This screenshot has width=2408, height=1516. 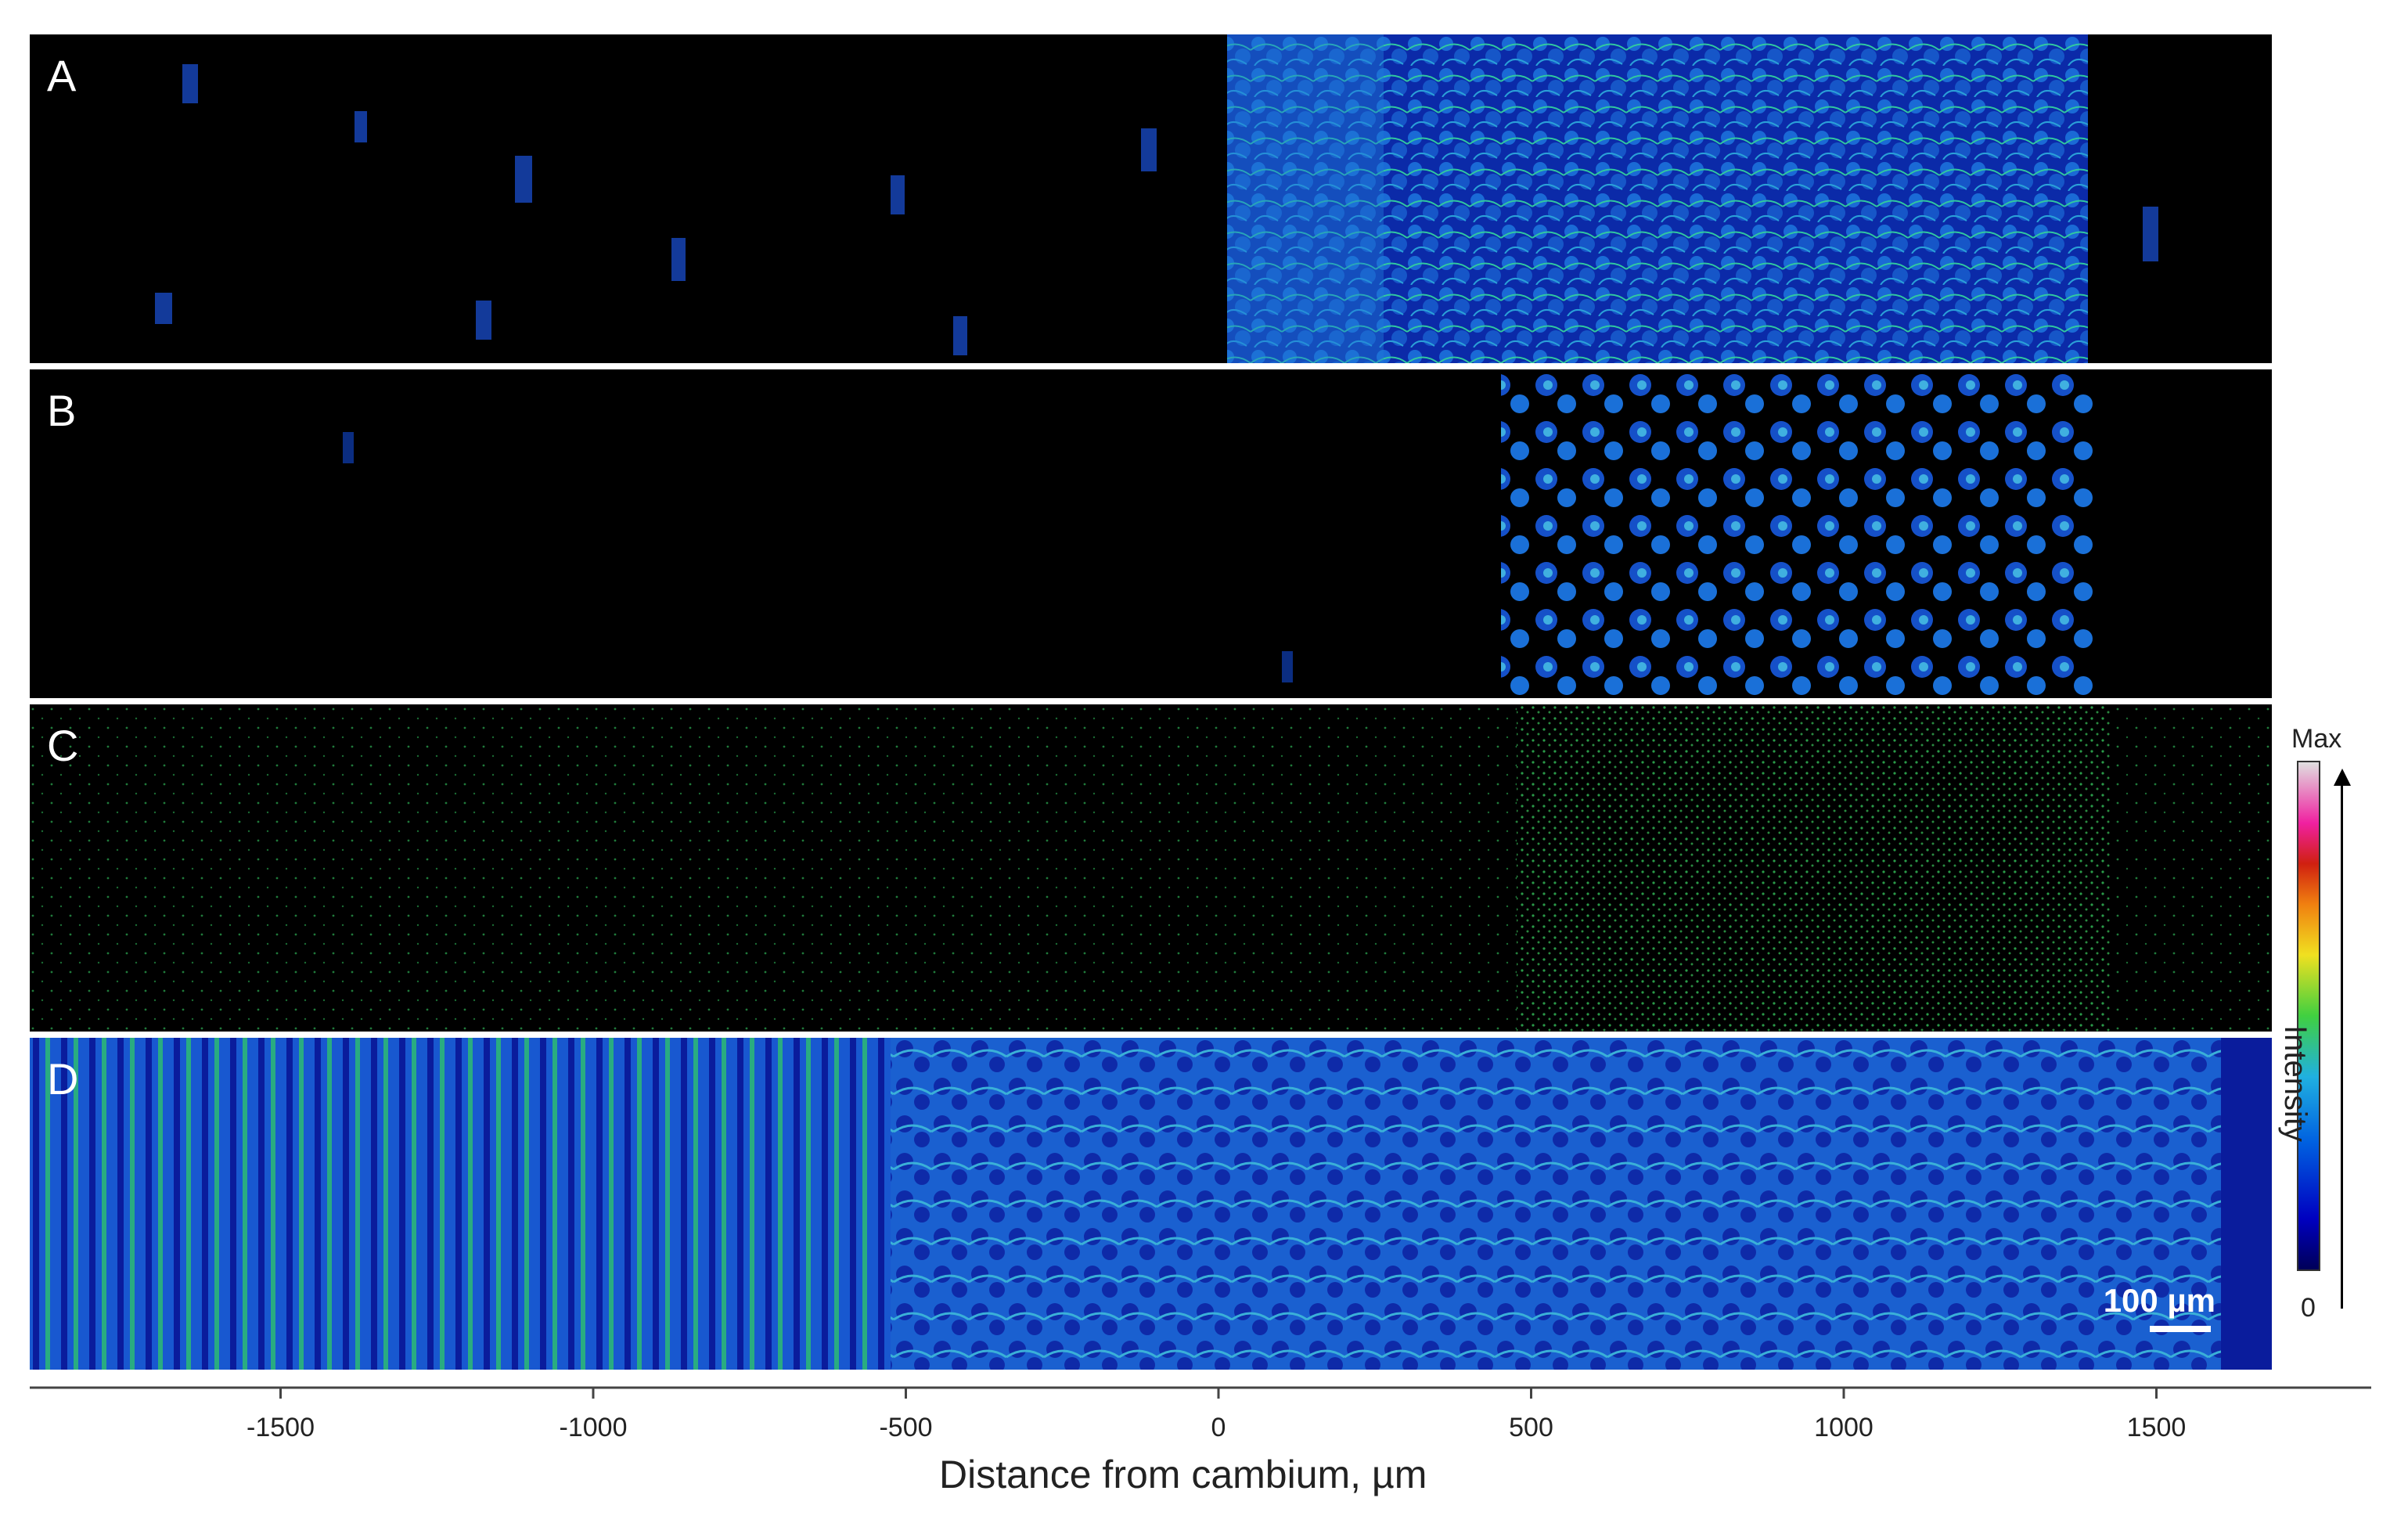 I want to click on panel-d-label: D, so click(x=63, y=1079).